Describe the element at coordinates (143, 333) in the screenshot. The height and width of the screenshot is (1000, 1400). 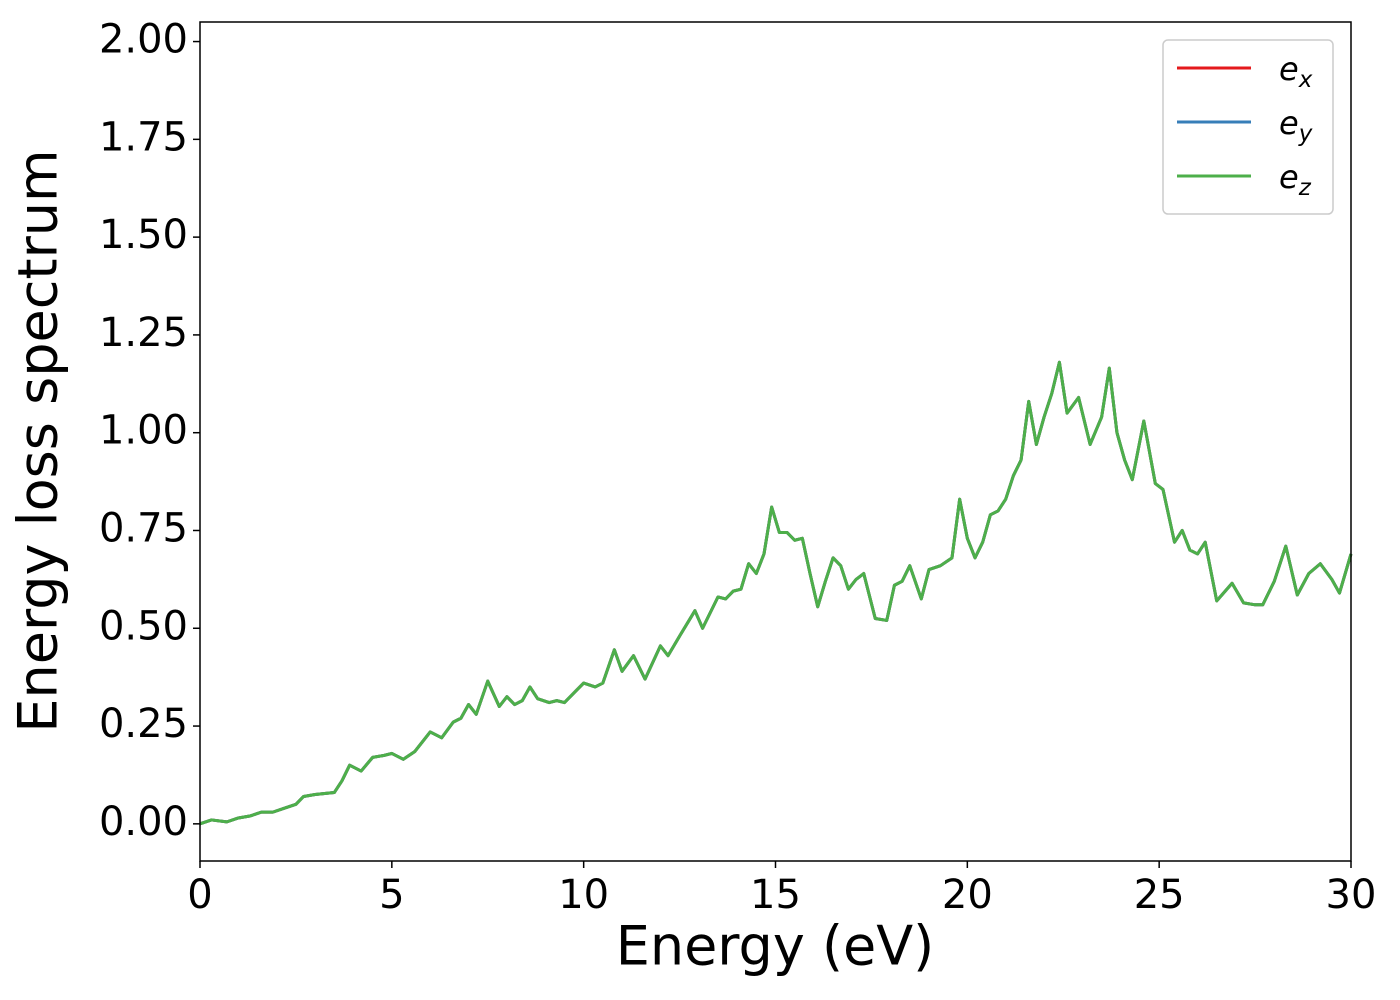
I see `y-tick-label: 1.25` at that location.